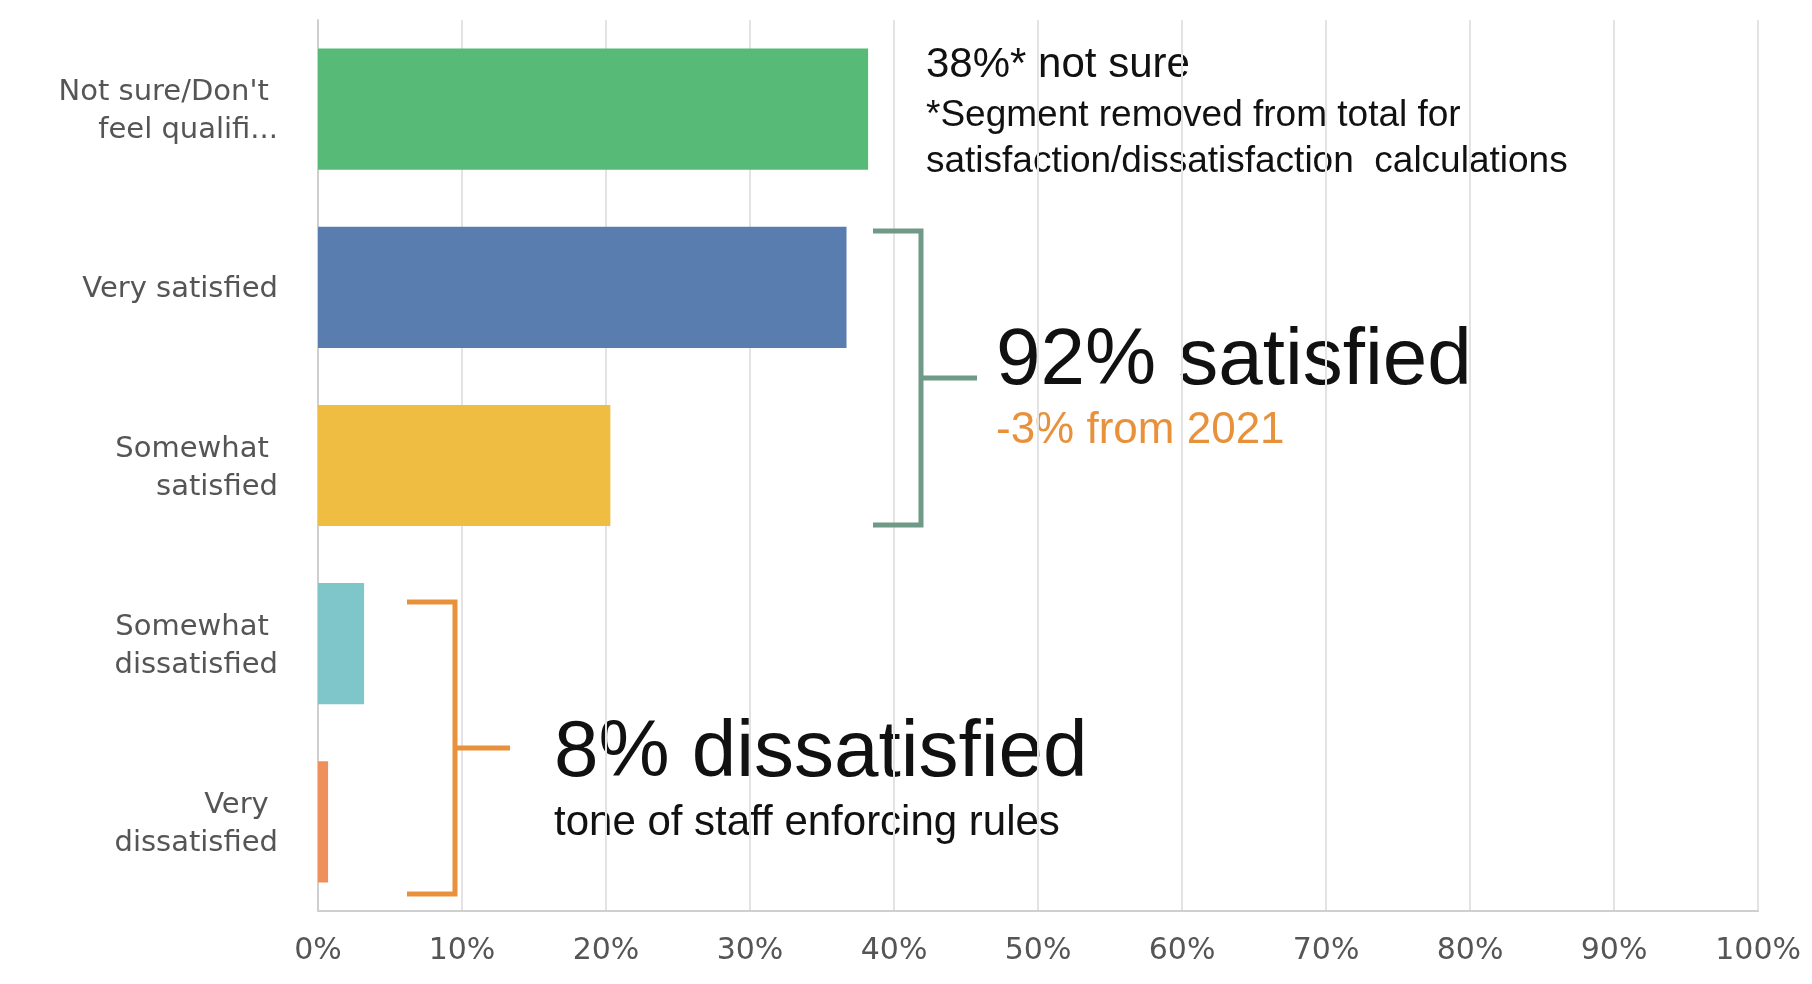  I want to click on annotation: 92% satisfied, so click(1234, 356).